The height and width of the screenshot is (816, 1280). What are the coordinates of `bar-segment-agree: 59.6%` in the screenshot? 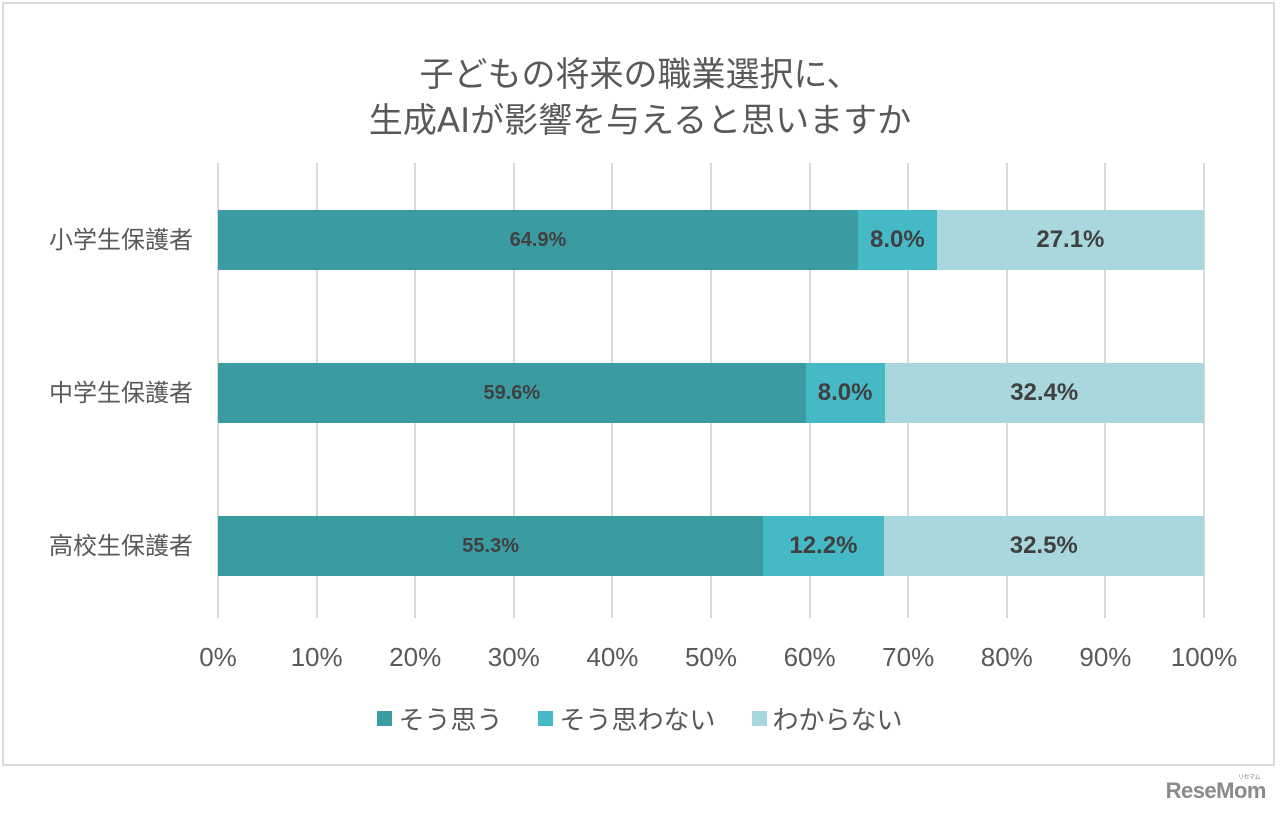 It's located at (512, 393).